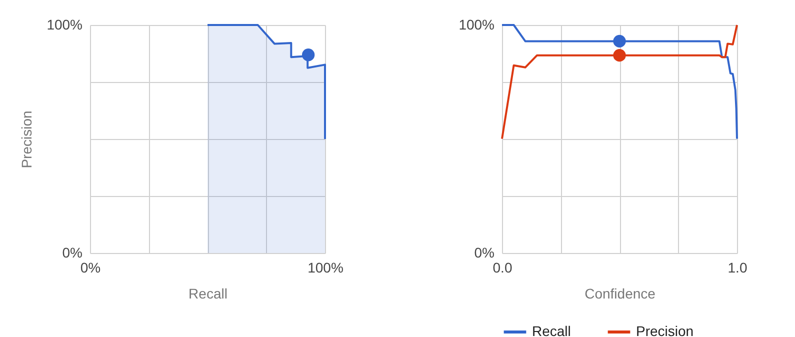 Image resolution: width=795 pixels, height=337 pixels. Describe the element at coordinates (551, 330) in the screenshot. I see `legend-label: Recall` at that location.